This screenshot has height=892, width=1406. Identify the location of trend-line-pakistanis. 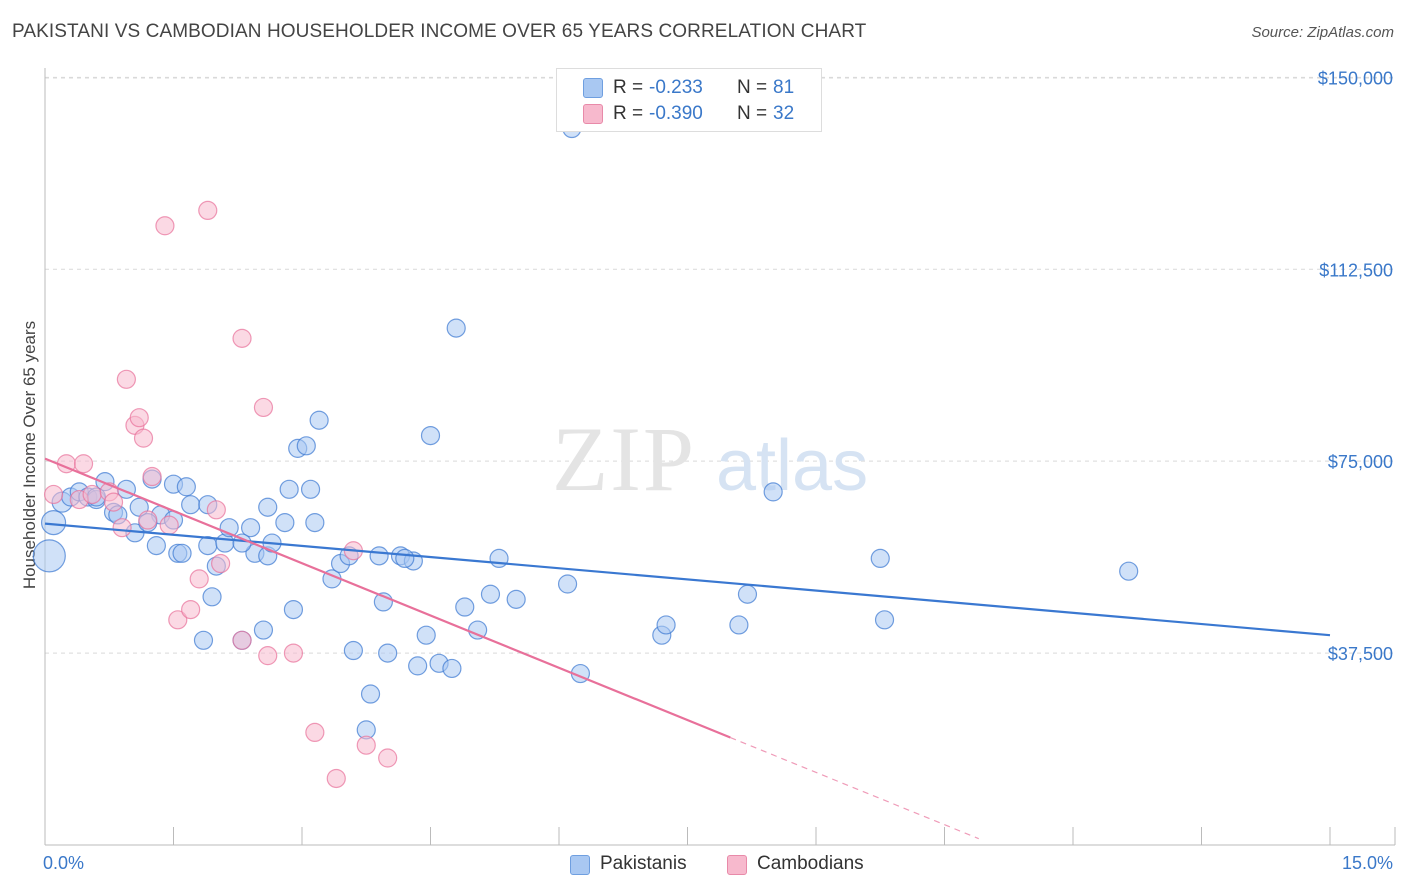
(687, 579).